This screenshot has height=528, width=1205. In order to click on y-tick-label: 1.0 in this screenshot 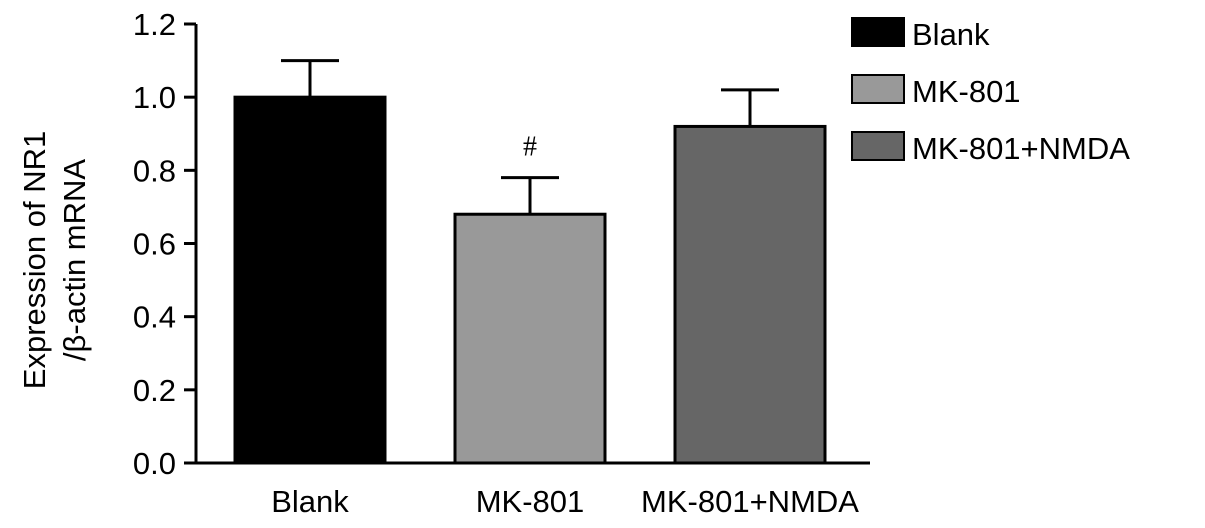, I will do `click(154, 97)`.